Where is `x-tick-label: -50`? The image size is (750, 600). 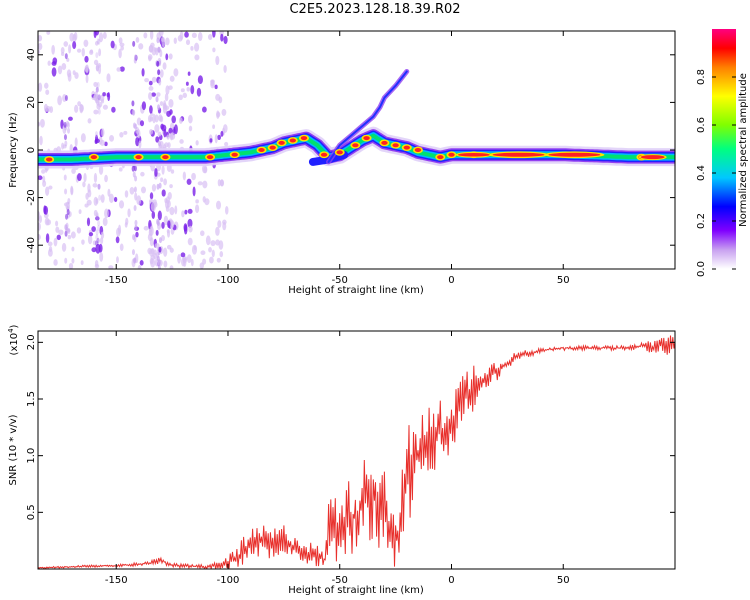
x-tick-label: -50 is located at coordinates (340, 580).